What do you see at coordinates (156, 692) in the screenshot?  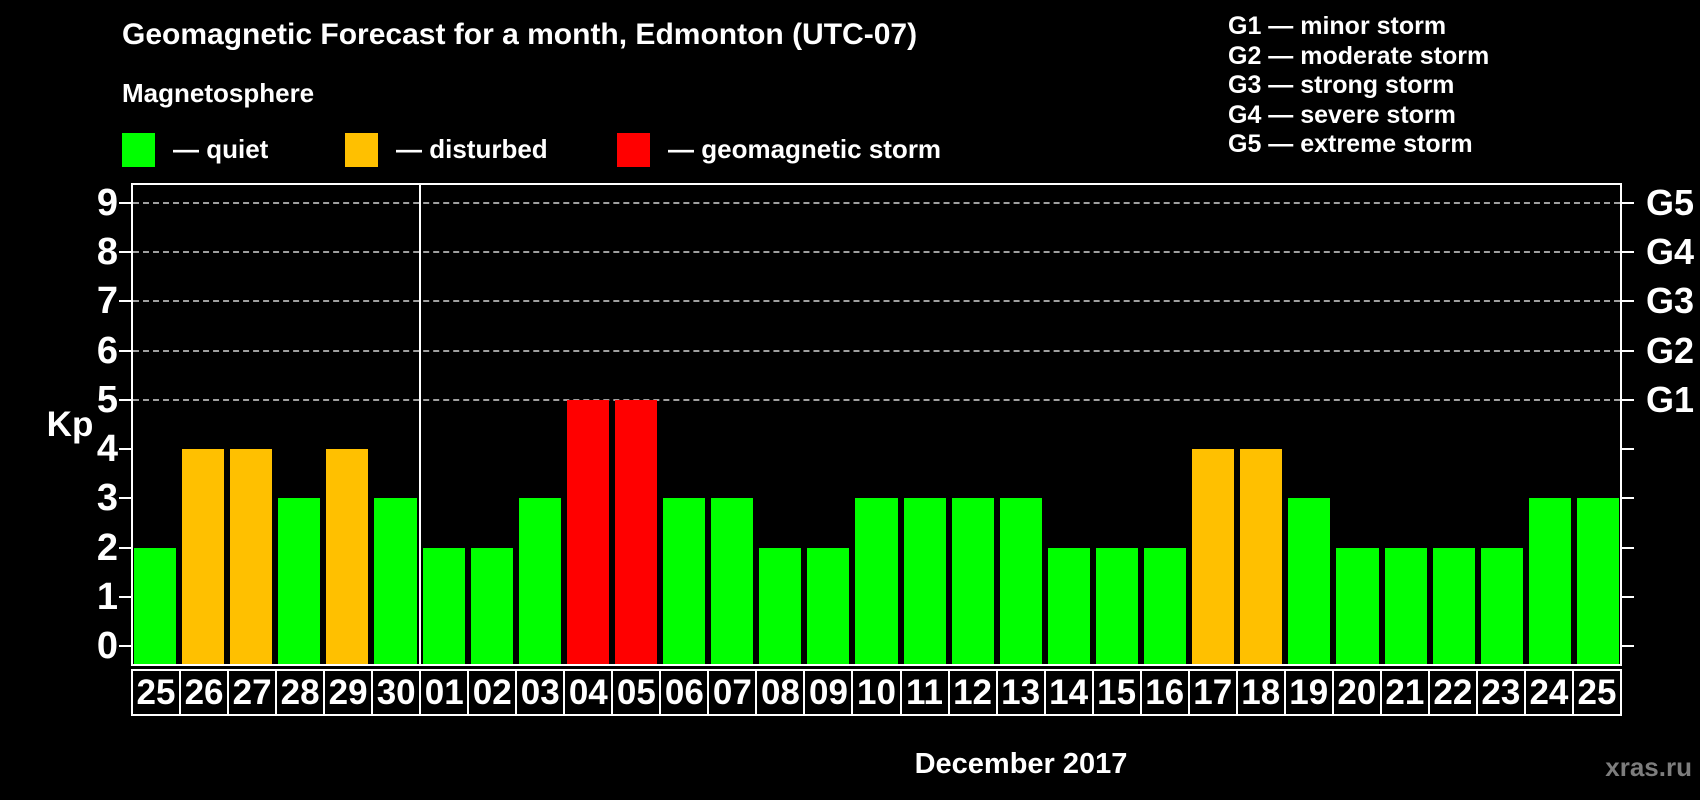 I see `x-axis-day-label: 25` at bounding box center [156, 692].